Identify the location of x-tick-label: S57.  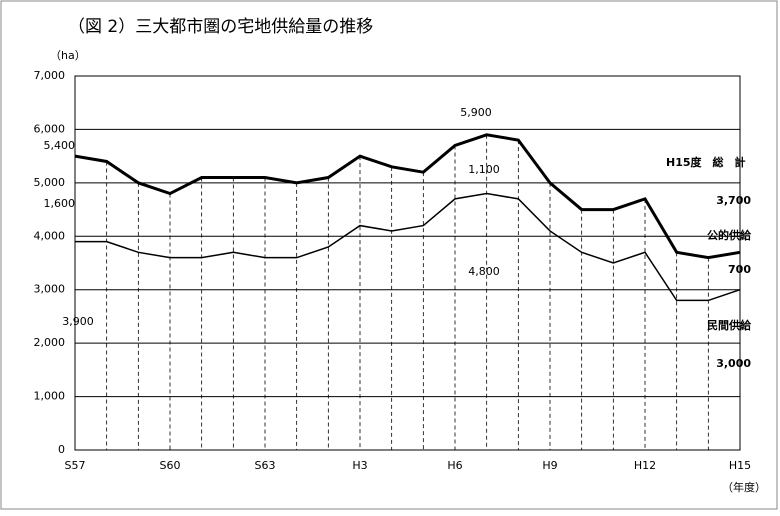
(75, 465).